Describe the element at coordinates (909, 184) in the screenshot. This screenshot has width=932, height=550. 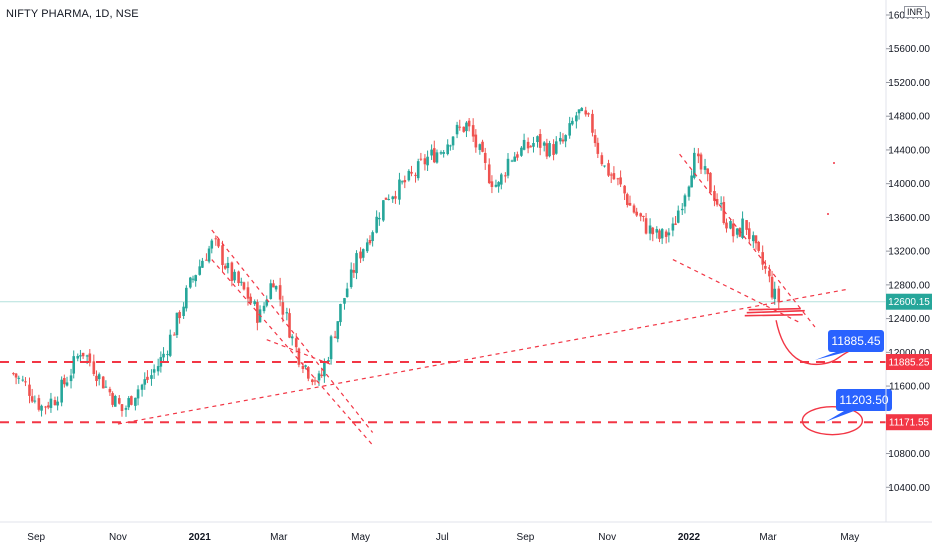
I see `price-tick-label: 14000.00` at that location.